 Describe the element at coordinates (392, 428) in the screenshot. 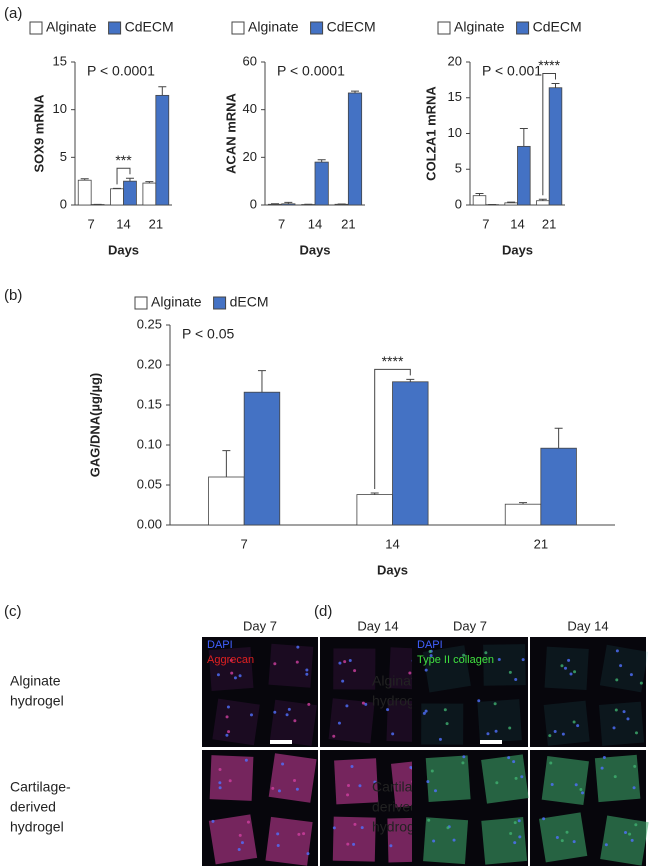

I see `significance-bracket` at that location.